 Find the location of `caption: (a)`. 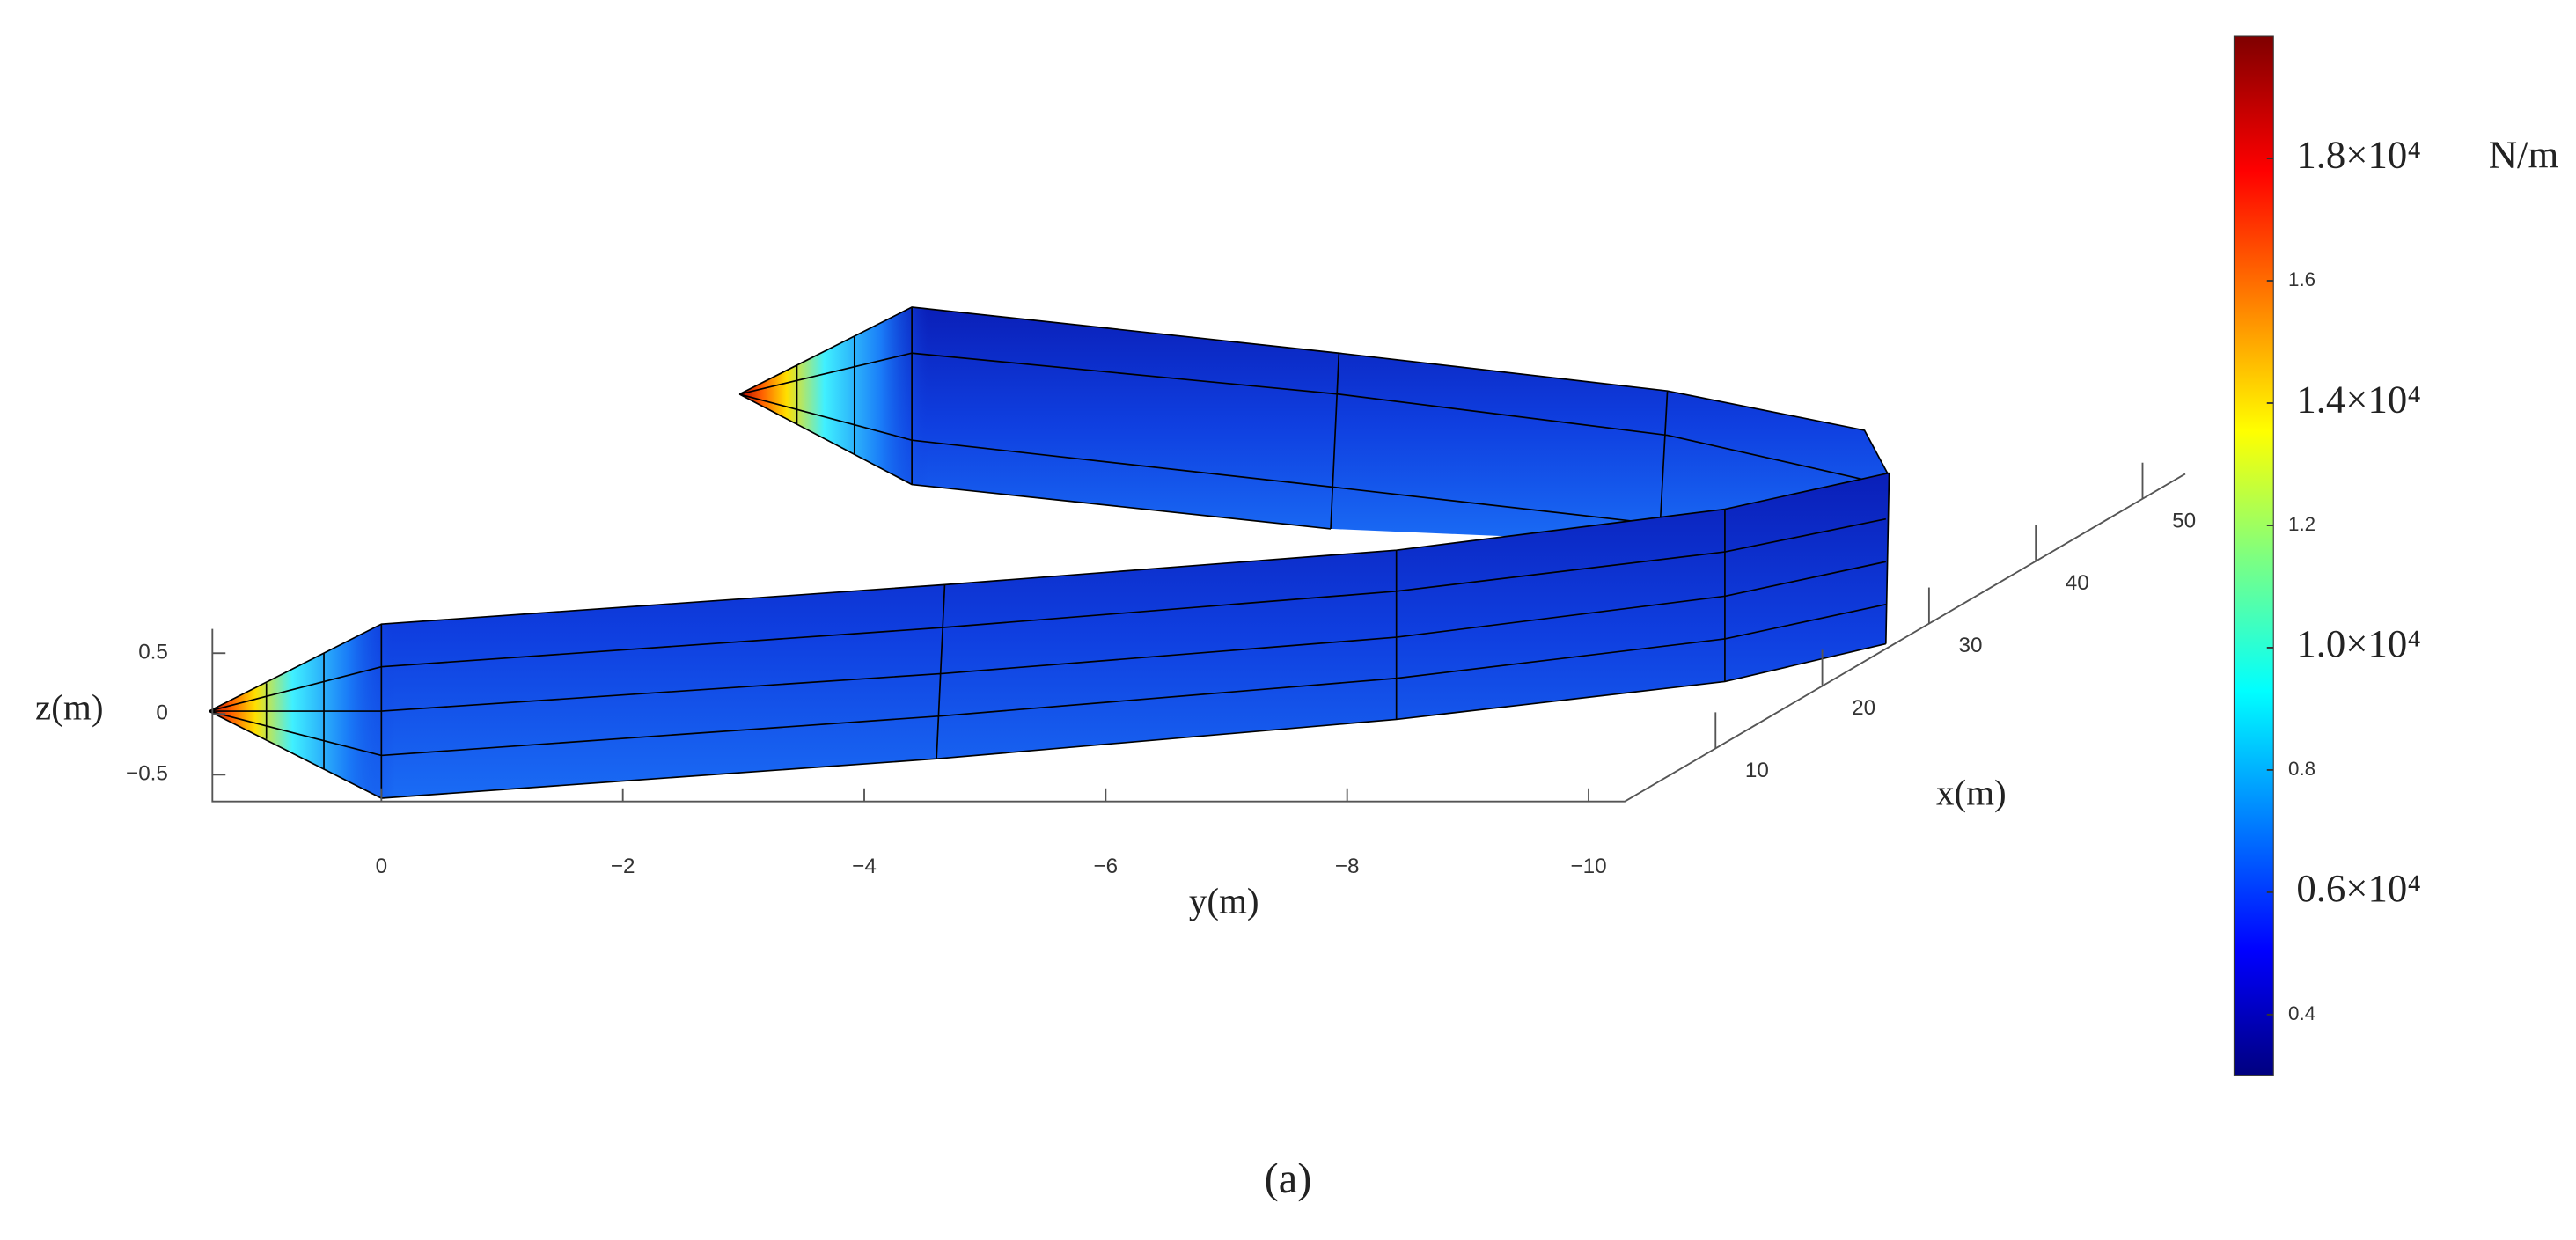

caption: (a) is located at coordinates (1288, 1179).